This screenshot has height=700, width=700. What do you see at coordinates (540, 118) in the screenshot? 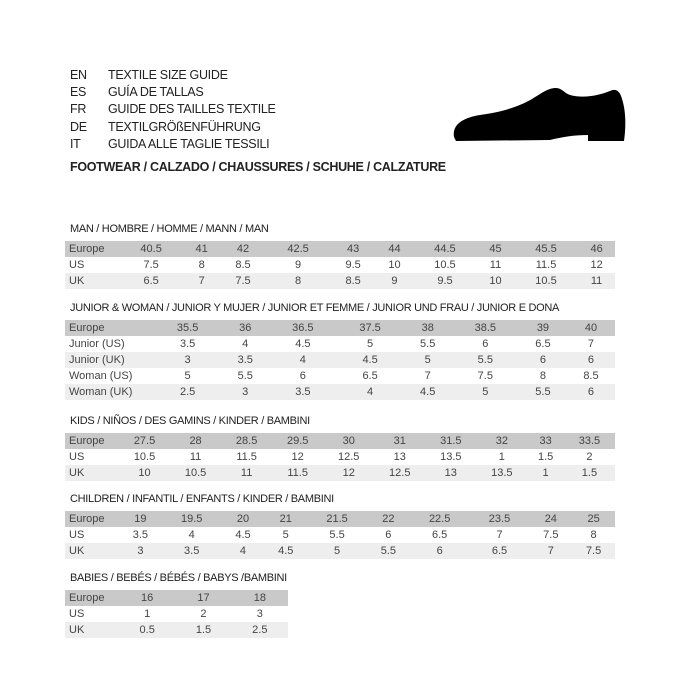
I see `shoe-icon` at bounding box center [540, 118].